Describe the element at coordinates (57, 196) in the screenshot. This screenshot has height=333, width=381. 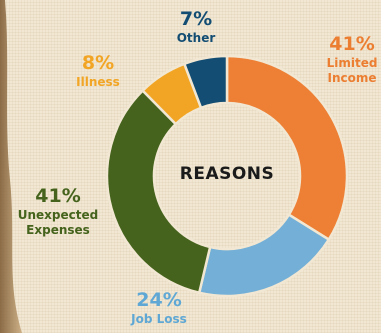
I see `pct-label-unexpected-expenses: 41%` at that location.